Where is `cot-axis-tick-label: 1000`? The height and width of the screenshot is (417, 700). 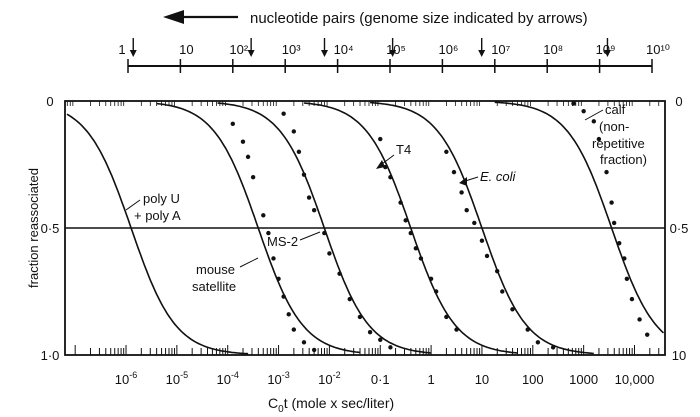
cot-axis-tick-label: 1000 is located at coordinates (583, 379).